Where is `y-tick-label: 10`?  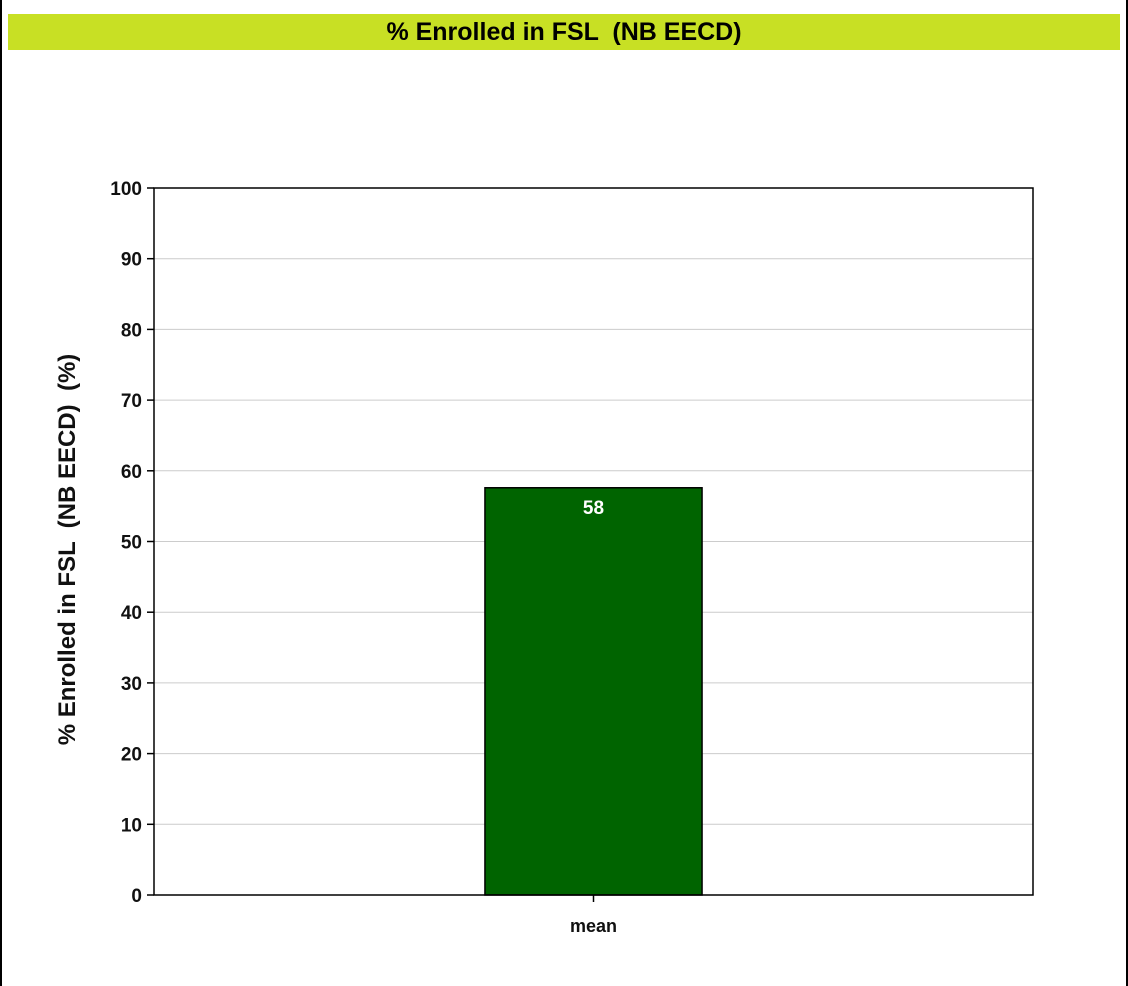
y-tick-label: 10 is located at coordinates (131, 825).